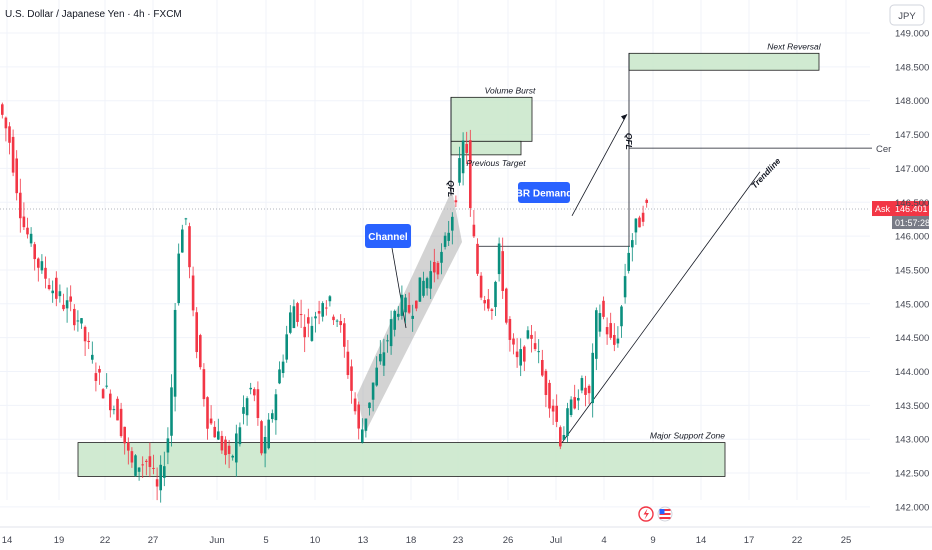  What do you see at coordinates (883, 209) in the screenshot?
I see `ask-label: Ask` at bounding box center [883, 209].